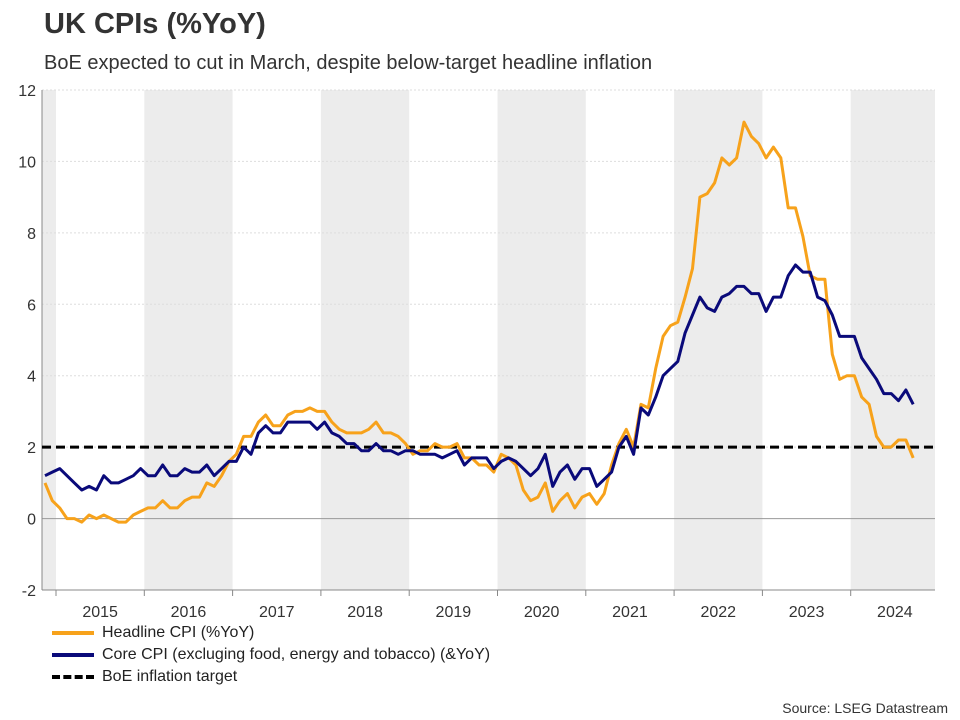  Describe the element at coordinates (170, 676) in the screenshot. I see `legend-label-target: BoE inflation target` at that location.